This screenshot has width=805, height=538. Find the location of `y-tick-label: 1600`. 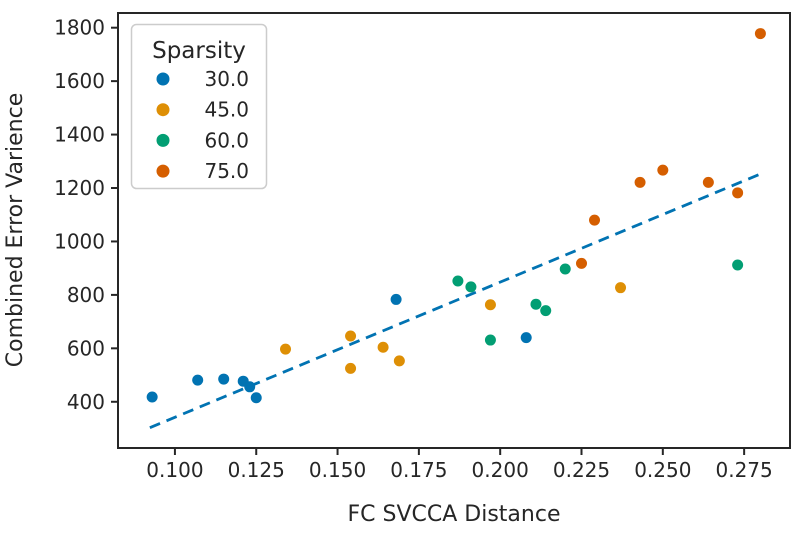

y-tick-label: 1600 is located at coordinates (79, 81).